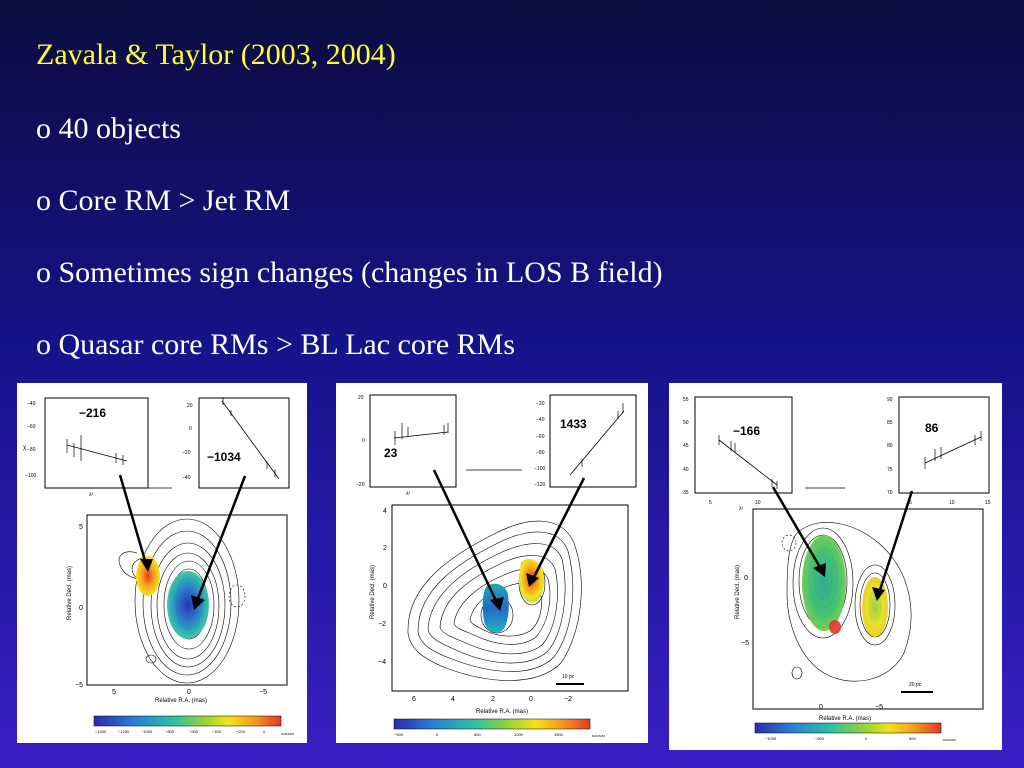 This screenshot has width=1024, height=768. I want to click on y-tick: −120, so click(539, 485).